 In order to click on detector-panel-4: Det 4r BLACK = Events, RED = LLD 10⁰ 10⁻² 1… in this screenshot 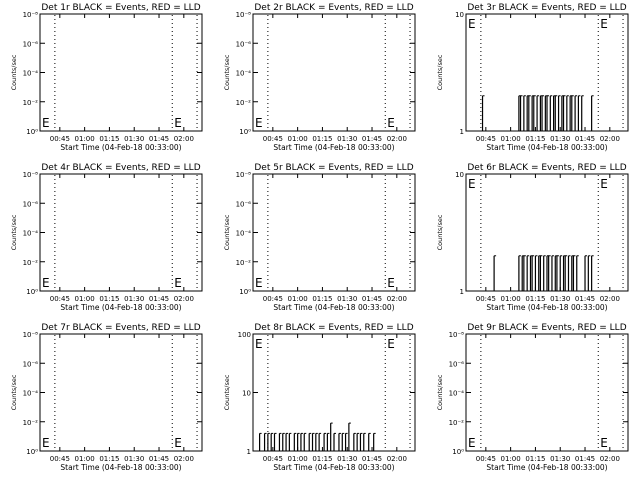, I will do `click(106, 237)`.